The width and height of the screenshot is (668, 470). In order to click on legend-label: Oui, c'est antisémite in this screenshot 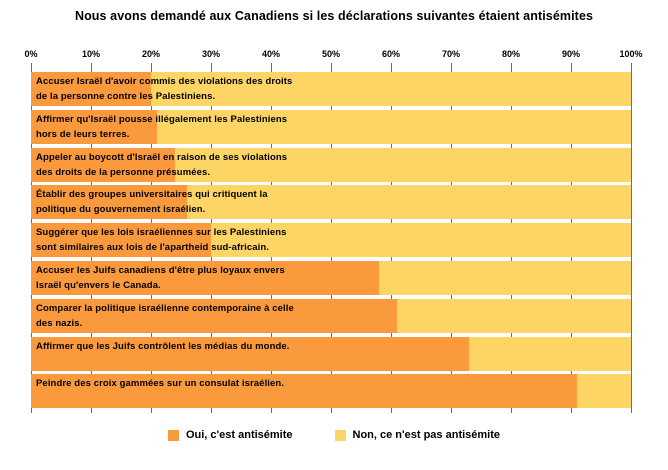, I will do `click(239, 435)`.